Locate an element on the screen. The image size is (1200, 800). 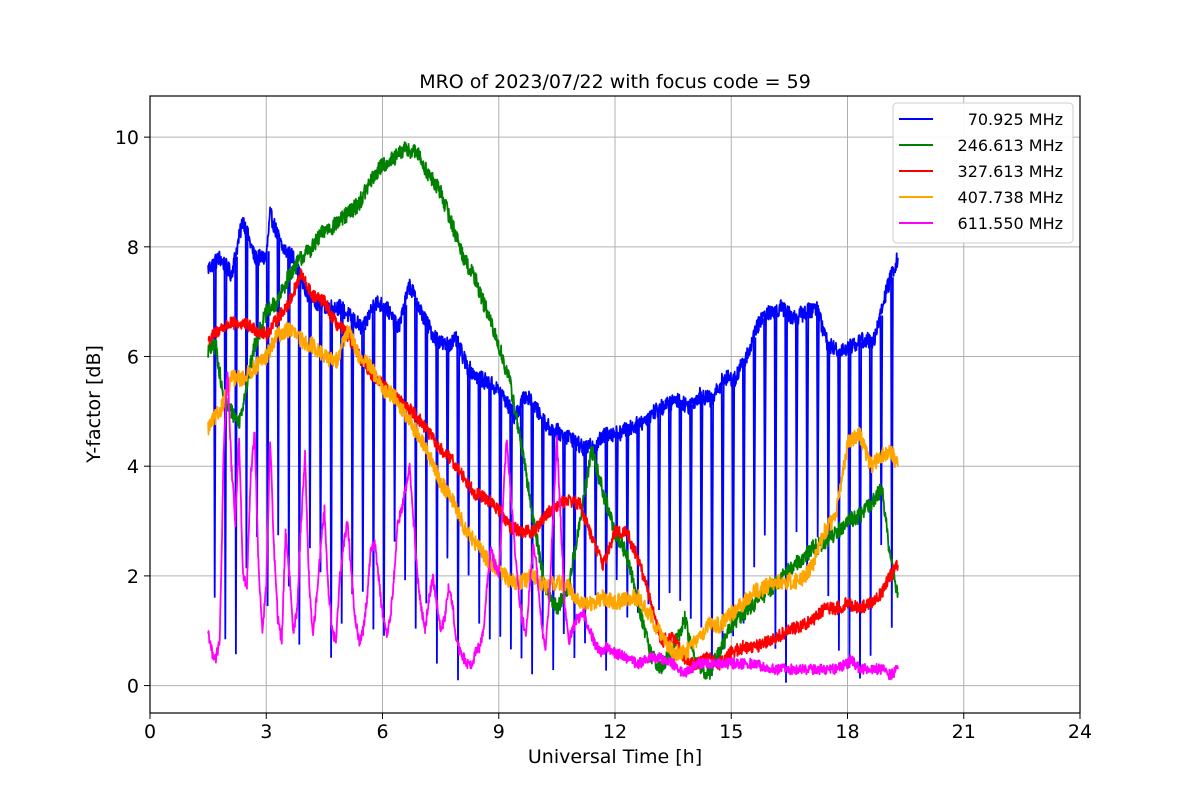
legend-label: 611.550 MHz is located at coordinates (1010, 223).